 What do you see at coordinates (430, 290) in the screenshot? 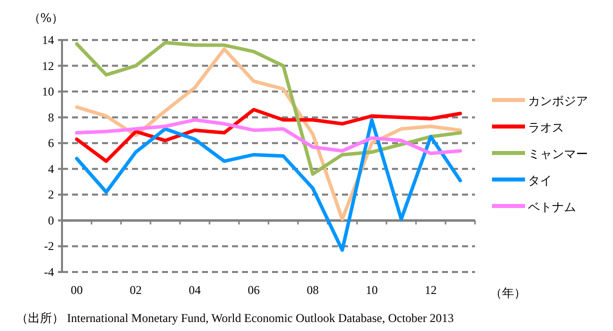
I see `x-tick-label: 12` at bounding box center [430, 290].